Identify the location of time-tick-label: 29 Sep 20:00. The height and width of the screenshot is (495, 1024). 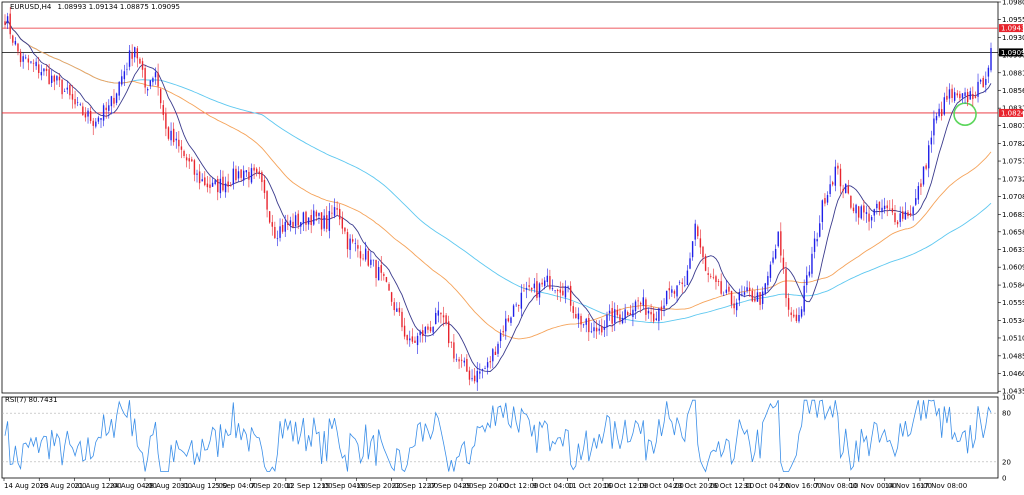
(485, 486).